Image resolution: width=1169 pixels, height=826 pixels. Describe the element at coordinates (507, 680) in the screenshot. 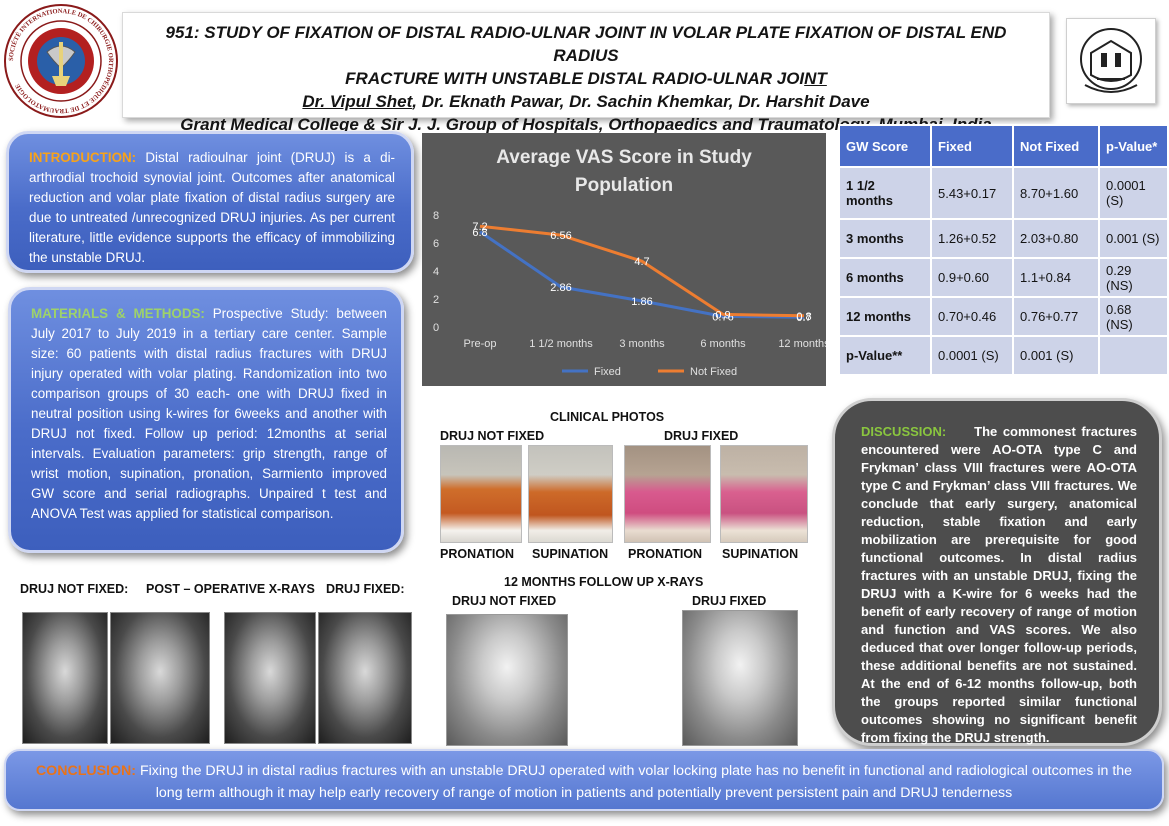

I see `xray-12m-not-fixed` at that location.